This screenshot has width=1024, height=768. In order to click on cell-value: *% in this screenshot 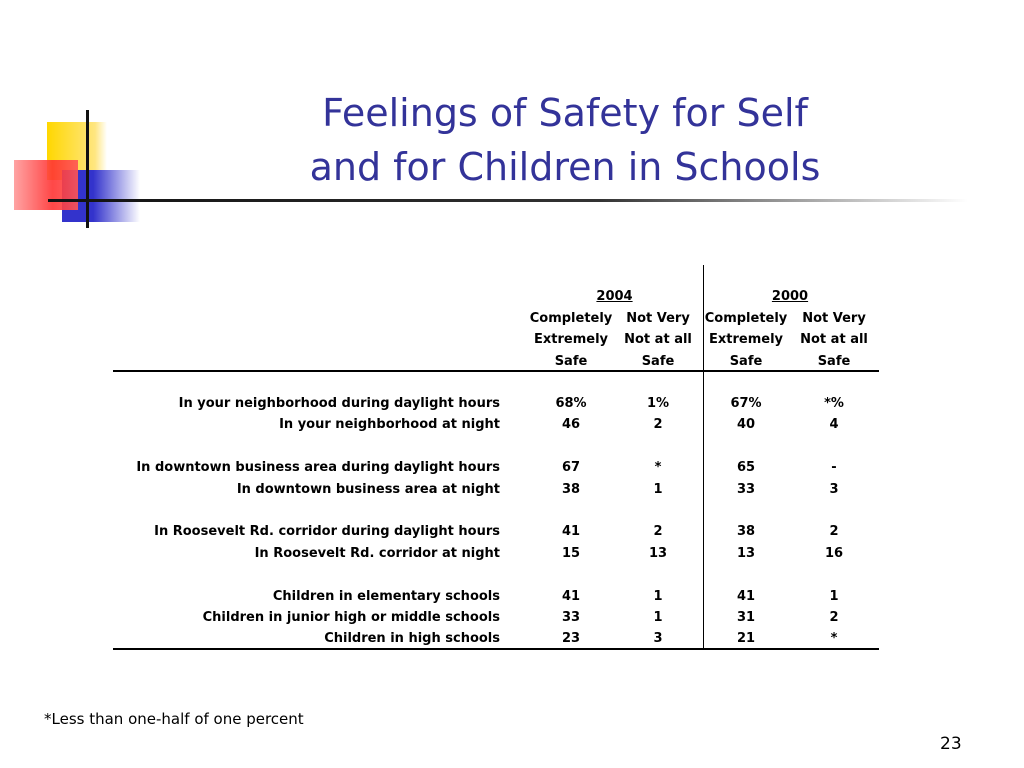, I will do `click(834, 403)`.